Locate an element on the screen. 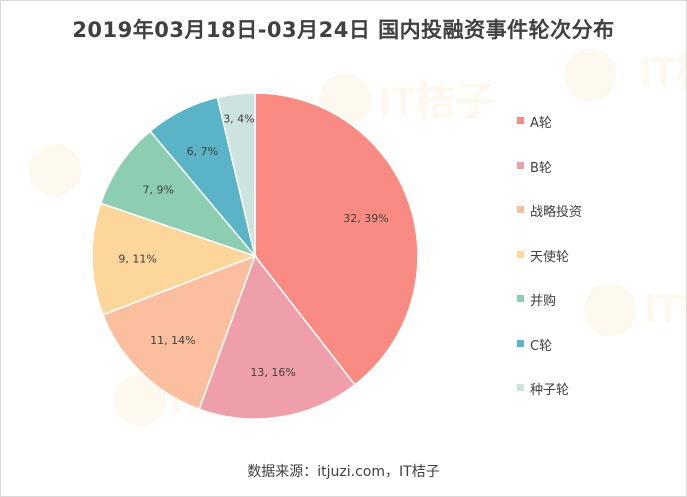 Image resolution: width=687 pixels, height=497 pixels. legend-item: B轮 is located at coordinates (592, 179).